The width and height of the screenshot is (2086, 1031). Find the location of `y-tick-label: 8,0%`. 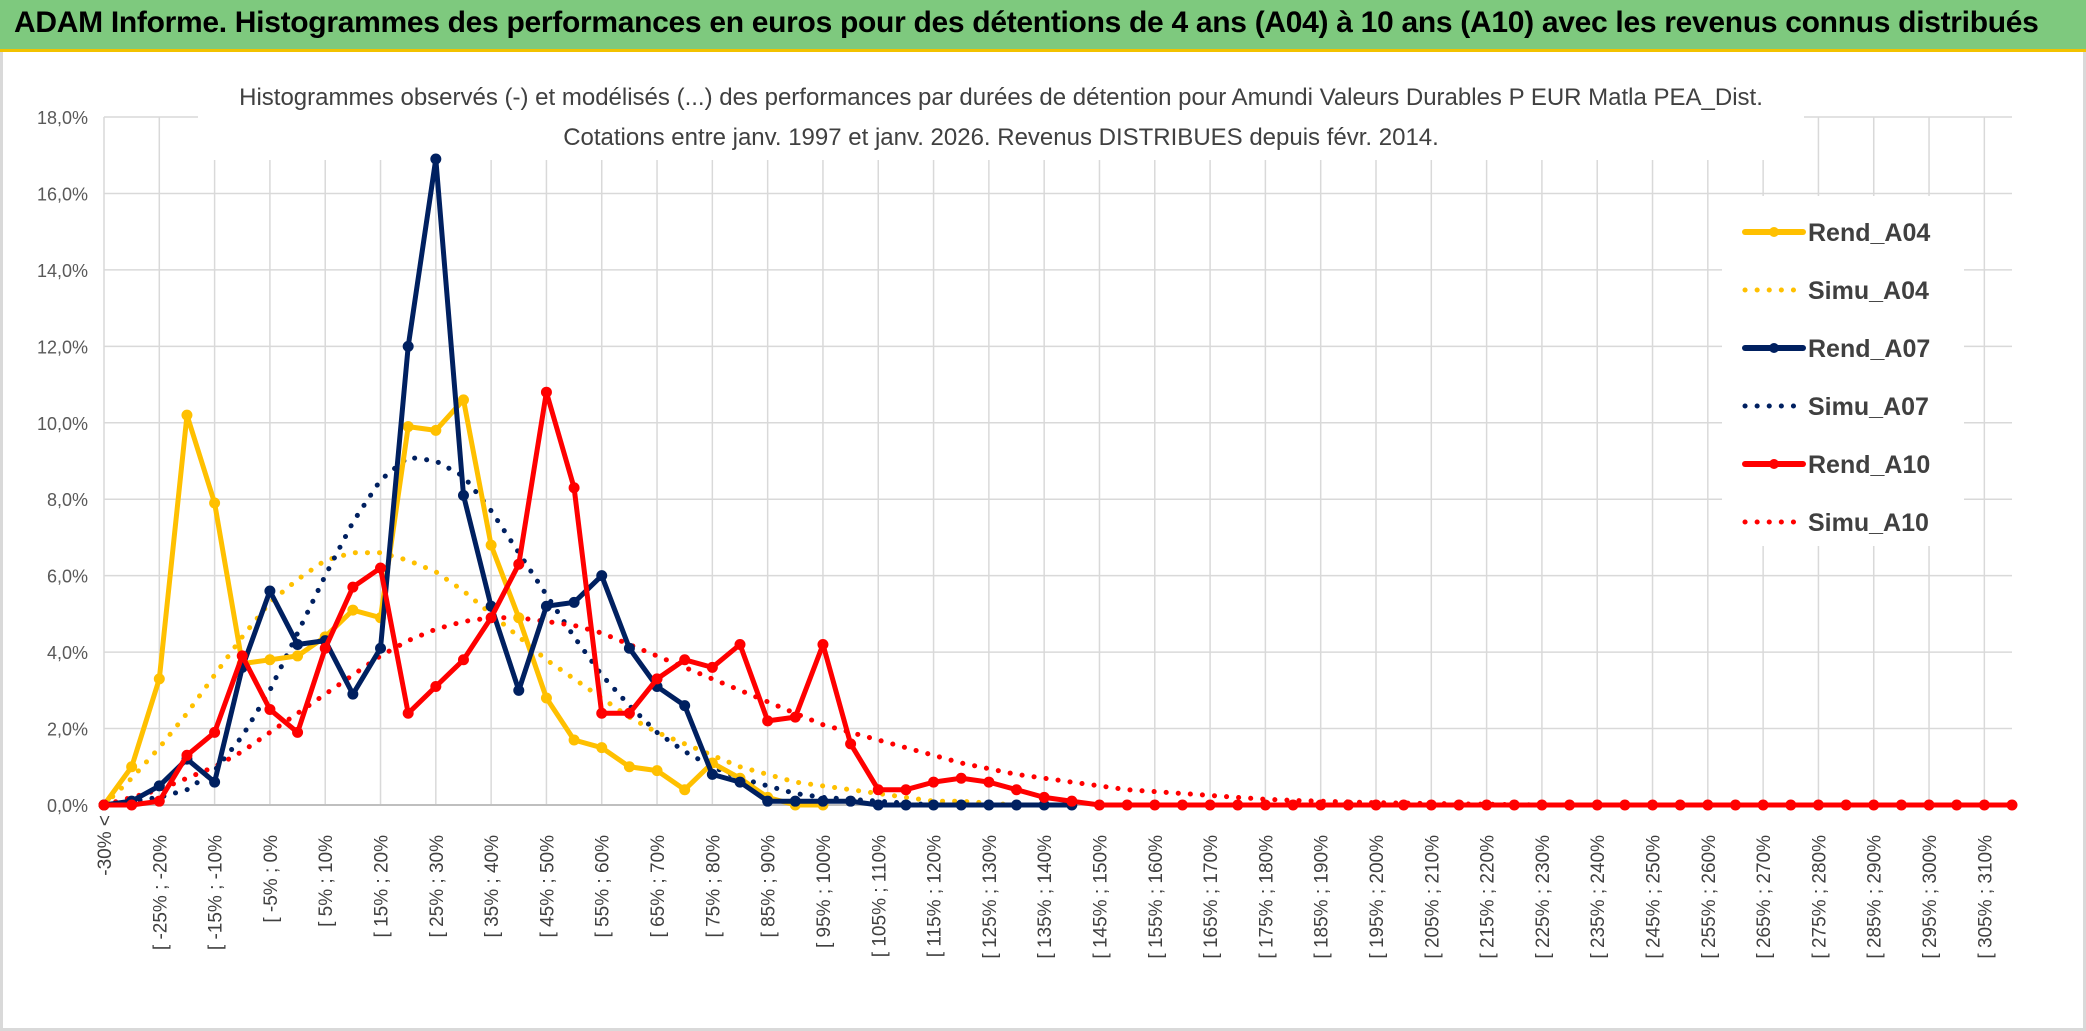

y-tick-label: 8,0% is located at coordinates (67, 500).